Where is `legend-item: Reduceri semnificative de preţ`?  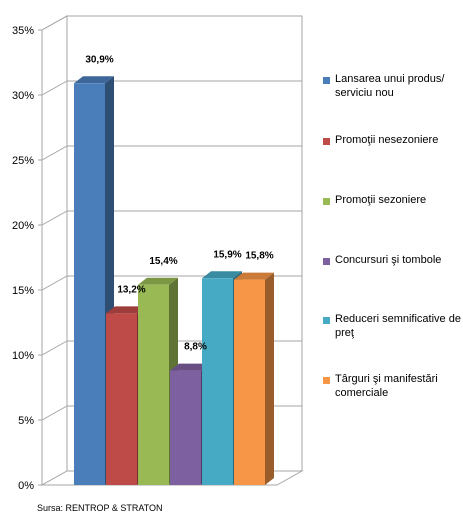 legend-item: Reduceri semnificative de preţ is located at coordinates (392, 326).